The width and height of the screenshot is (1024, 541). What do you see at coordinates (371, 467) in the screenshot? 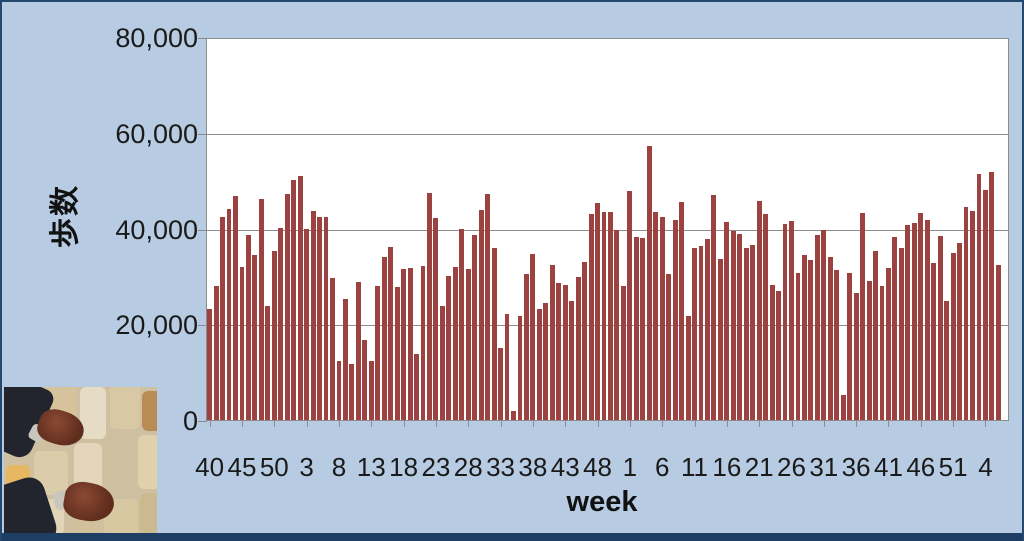
I see `x-tick-label: 13` at bounding box center [371, 467].